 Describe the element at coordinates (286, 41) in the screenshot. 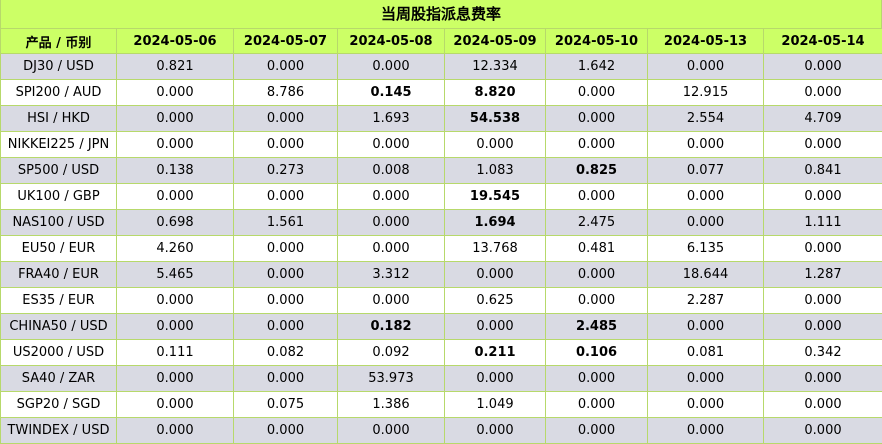

I see `header-date: 2024-05-07` at that location.